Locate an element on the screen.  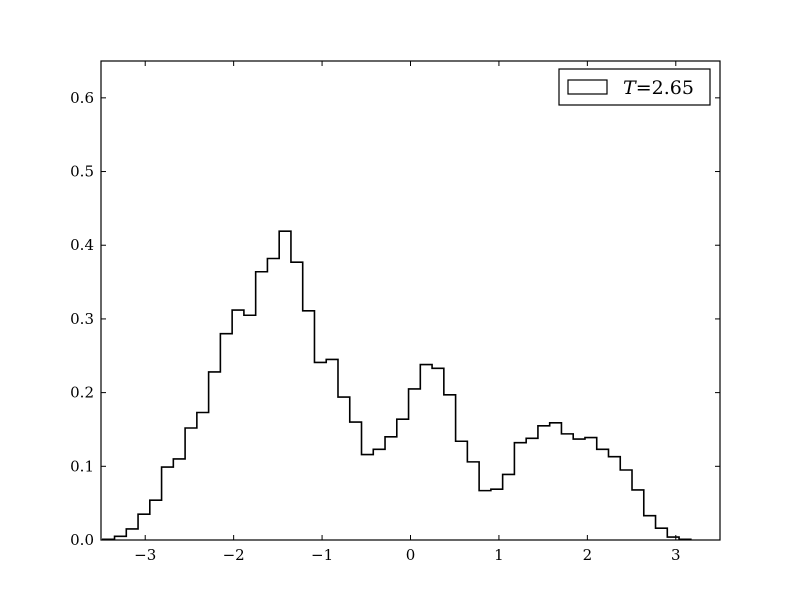
x-tick-label: 1 is located at coordinates (499, 555).